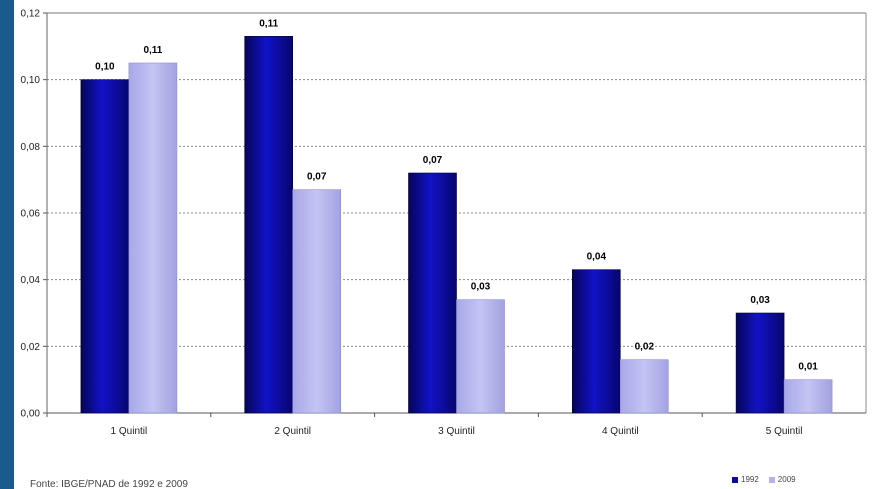 The height and width of the screenshot is (489, 879). What do you see at coordinates (735, 479) in the screenshot?
I see `legend-swatch-1992` at bounding box center [735, 479].